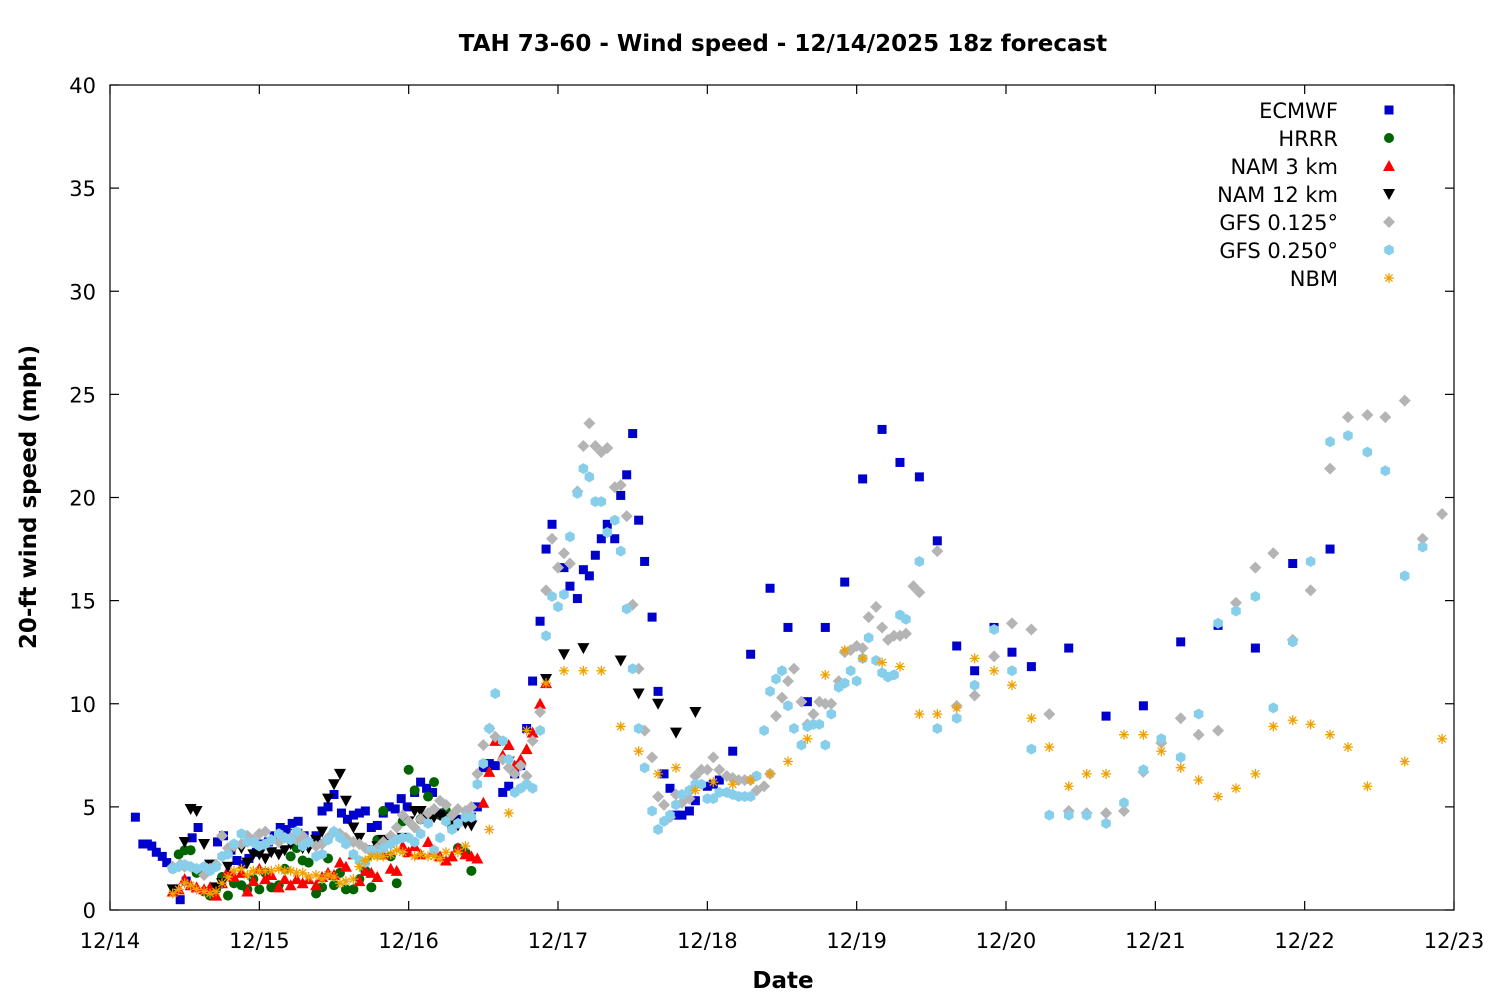 The image size is (1500, 1000). Describe the element at coordinates (82, 292) in the screenshot. I see `y-tick-label: 30` at that location.